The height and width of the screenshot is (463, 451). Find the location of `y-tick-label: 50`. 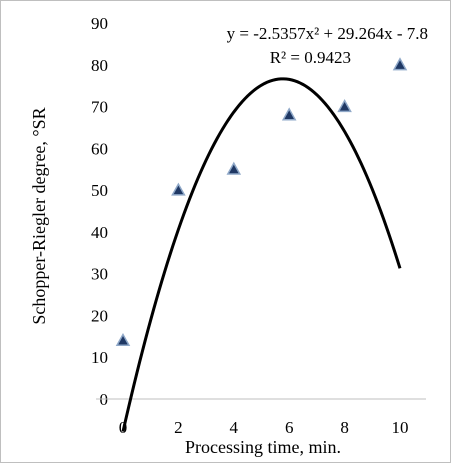

y-tick-label: 50 is located at coordinates (99, 190).